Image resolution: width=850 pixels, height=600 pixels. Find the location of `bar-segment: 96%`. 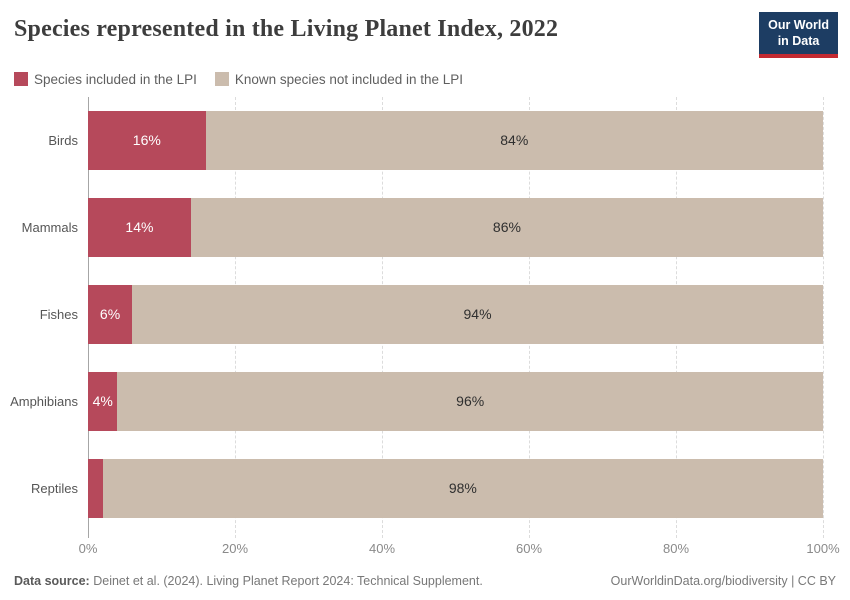

bar-segment: 96% is located at coordinates (470, 401).